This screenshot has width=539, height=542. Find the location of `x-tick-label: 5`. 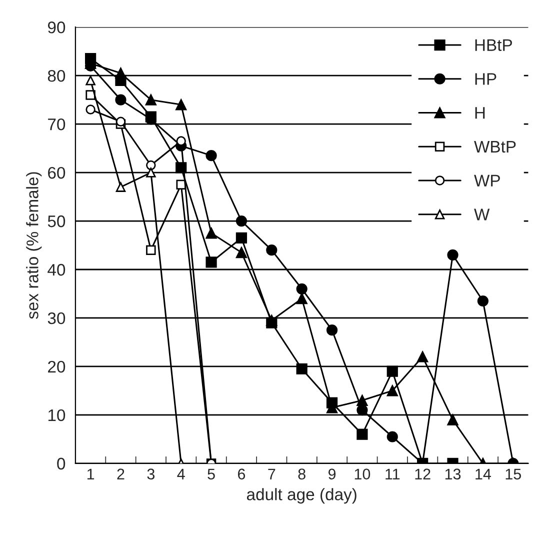

x-tick-label: 5 is located at coordinates (211, 474).